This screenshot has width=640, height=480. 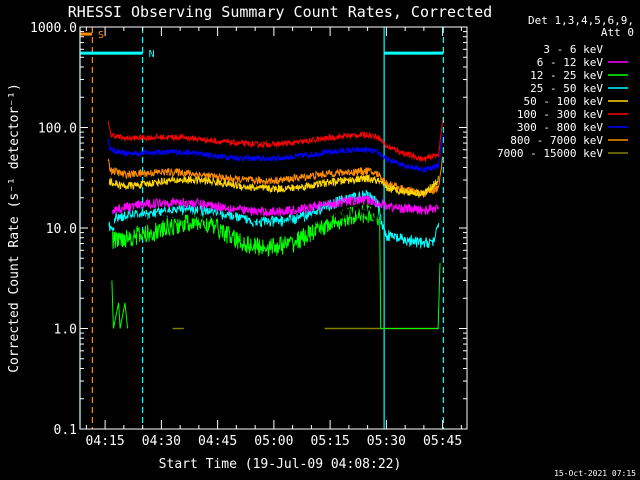 I want to click on legend-label: 300 - 800 keV, so click(x=560, y=127).